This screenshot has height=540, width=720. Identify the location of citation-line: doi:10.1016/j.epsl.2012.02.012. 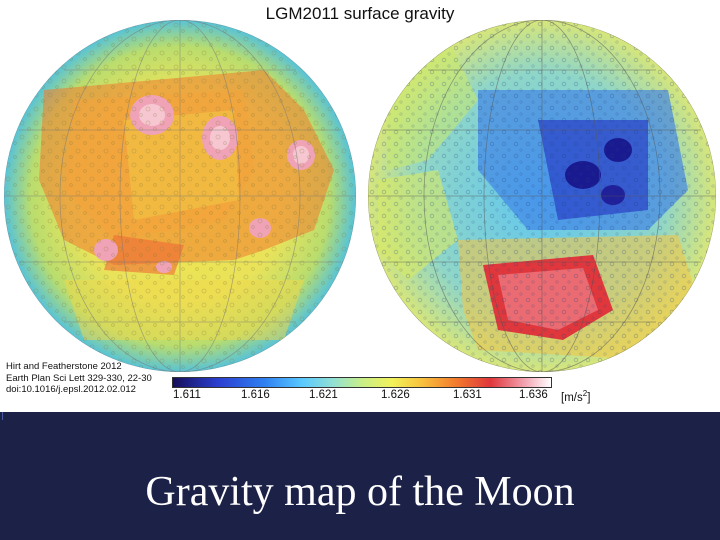
(71, 389).